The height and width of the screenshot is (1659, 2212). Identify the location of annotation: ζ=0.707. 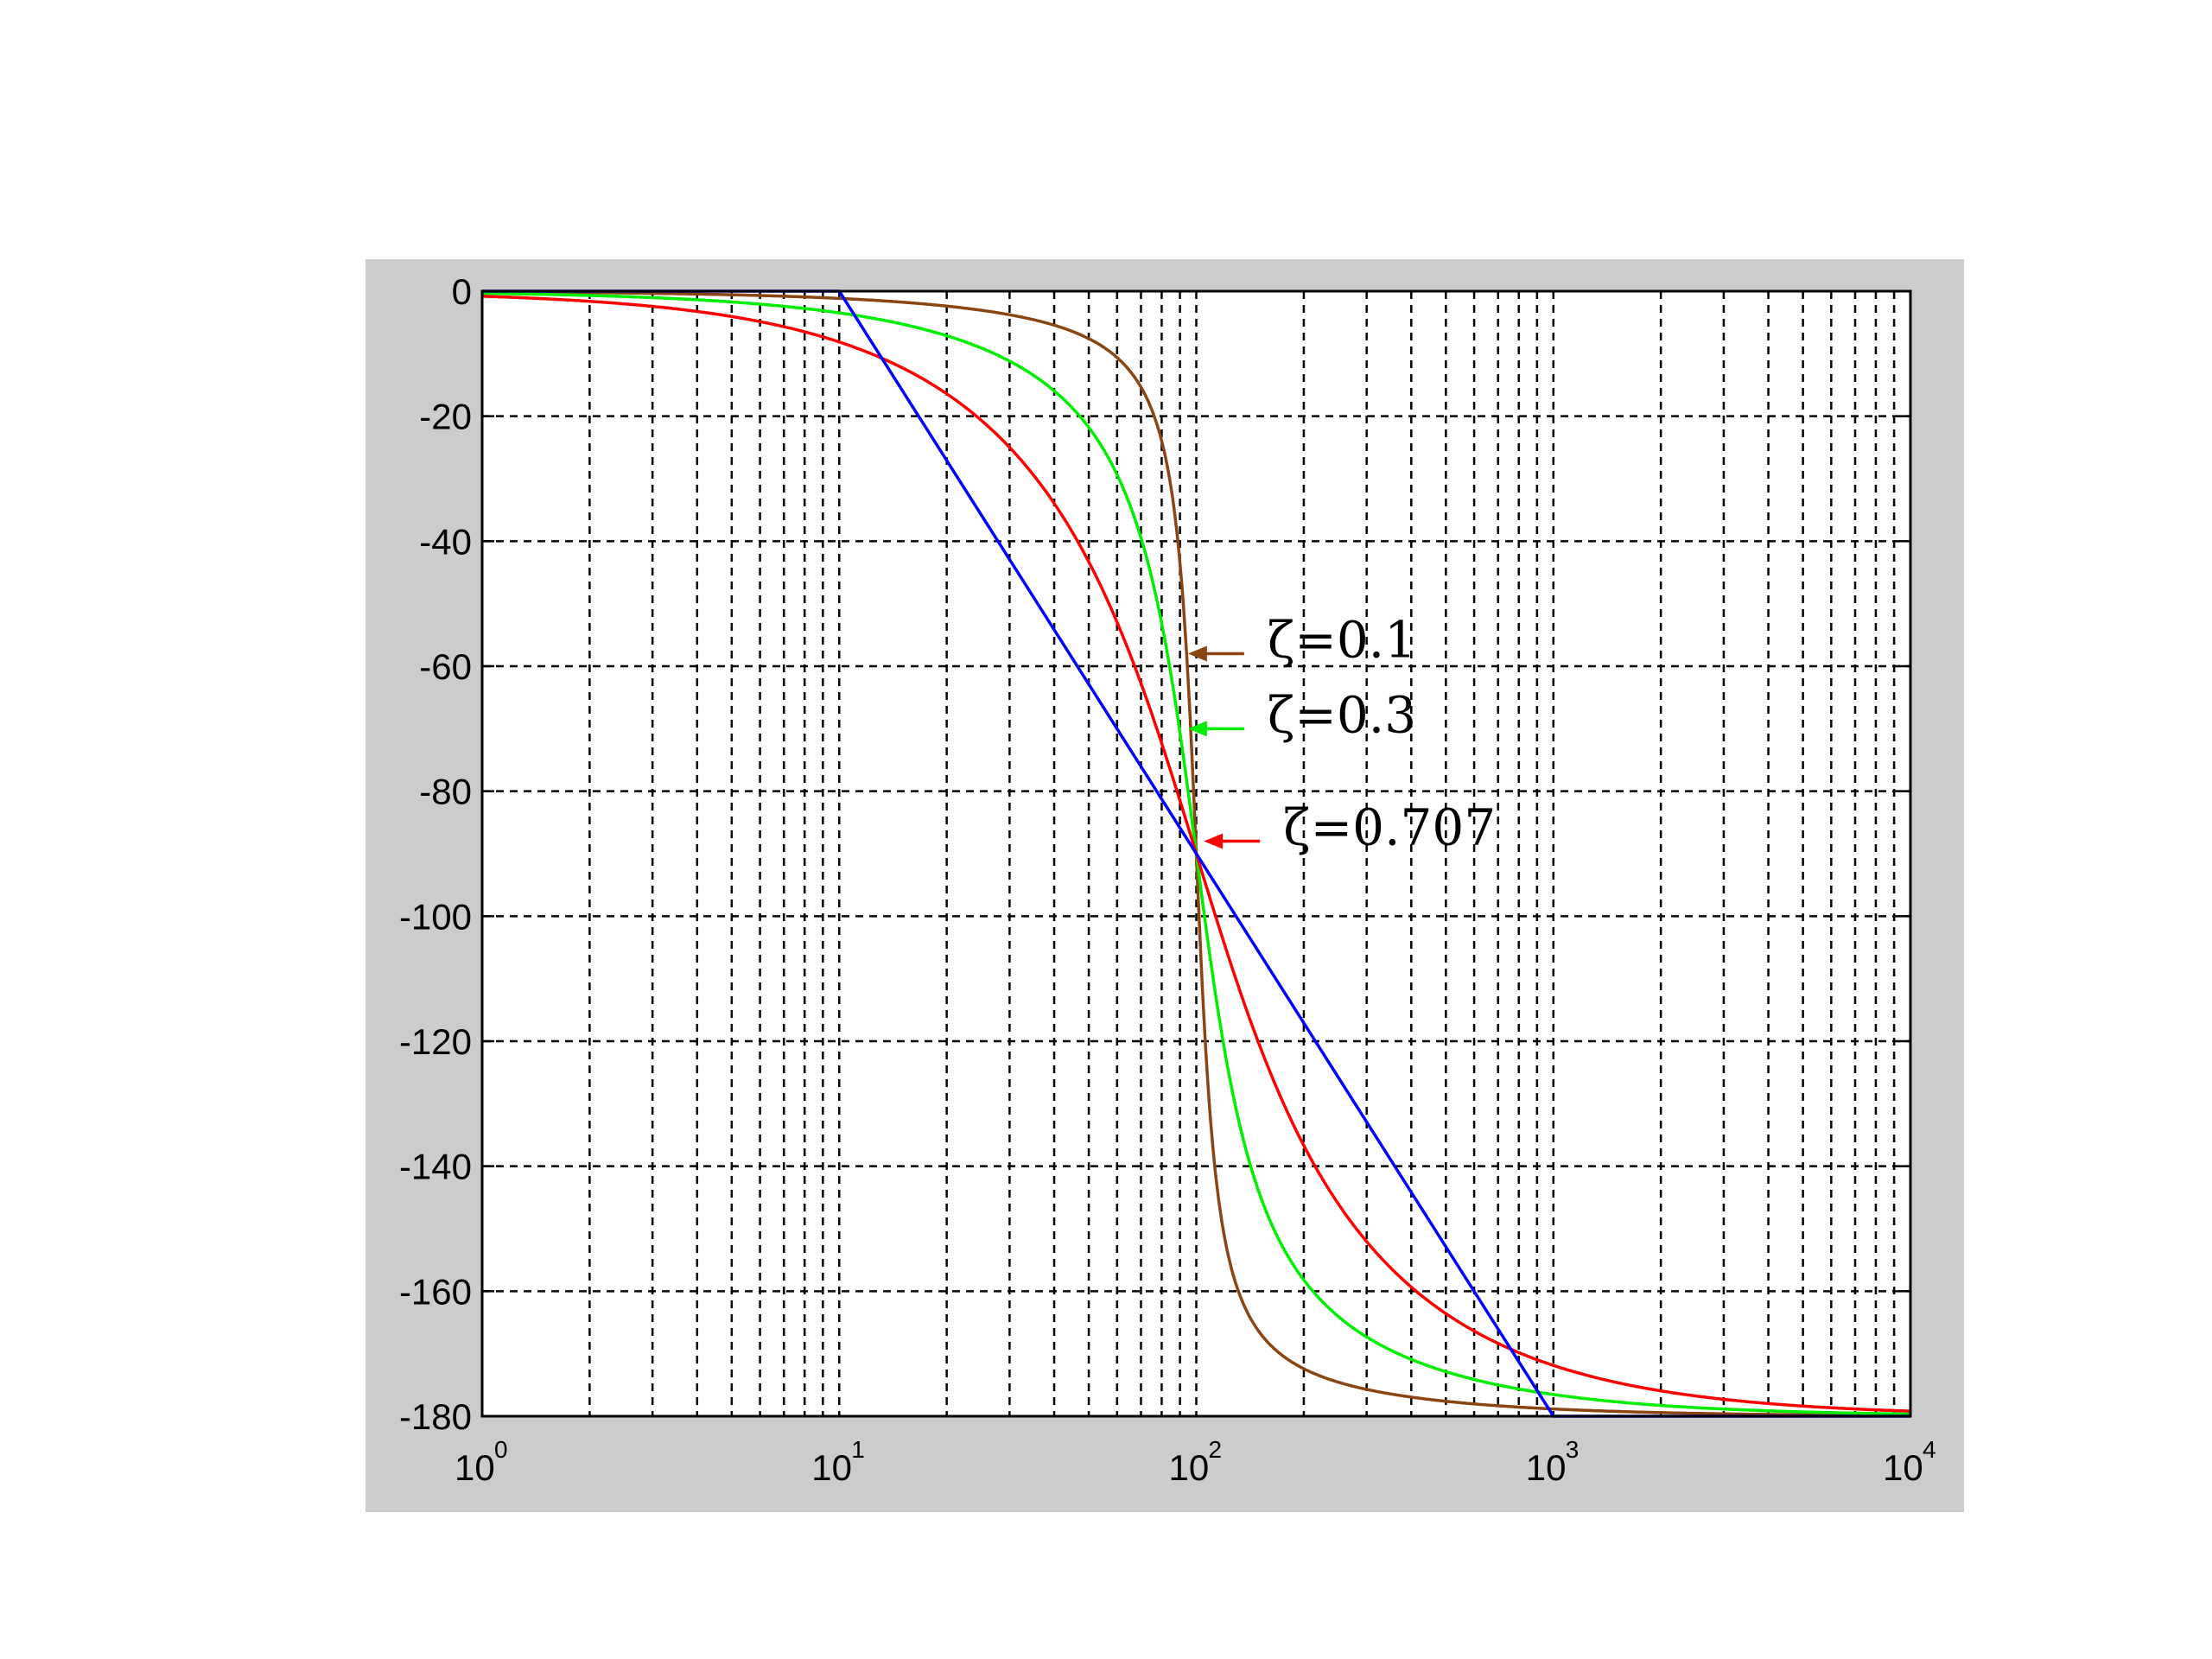
(1350, 827).